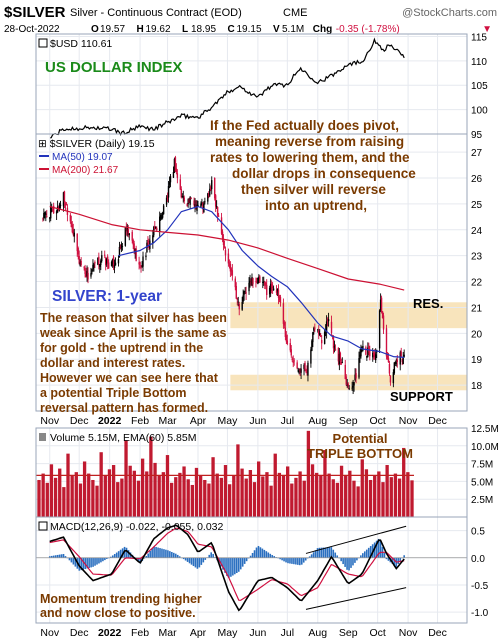 Image resolution: width=503 pixels, height=642 pixels. What do you see at coordinates (132, 333) in the screenshot?
I see `commentary-line-2: weak since April is the same as` at bounding box center [132, 333].